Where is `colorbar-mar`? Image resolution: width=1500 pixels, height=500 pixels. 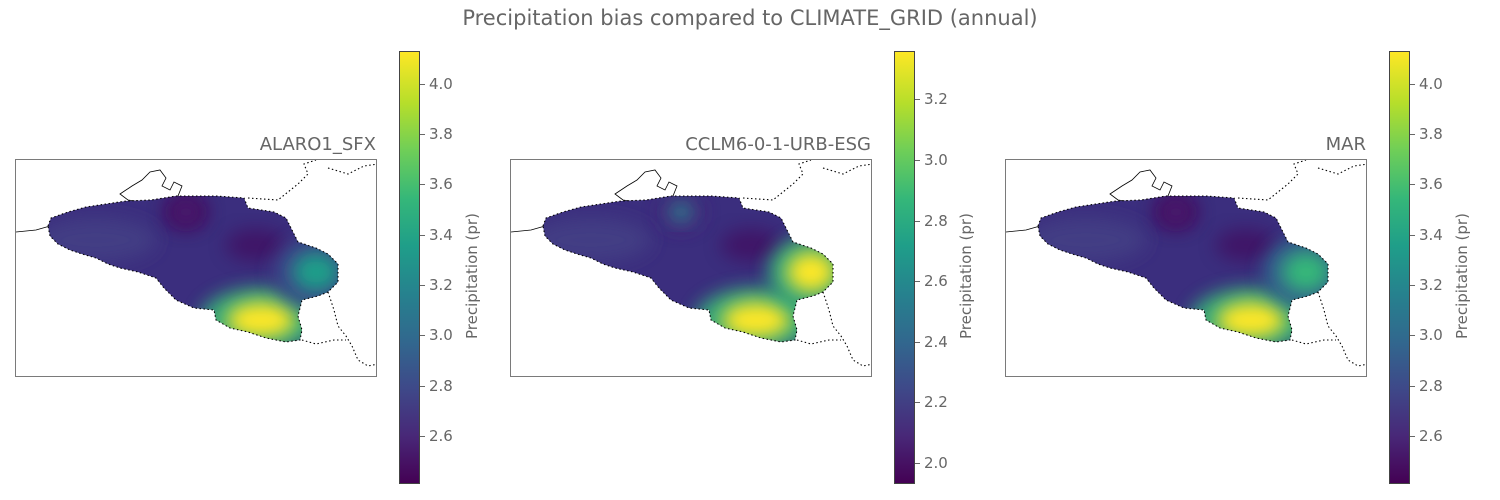 colorbar-mar is located at coordinates (1399, 267).